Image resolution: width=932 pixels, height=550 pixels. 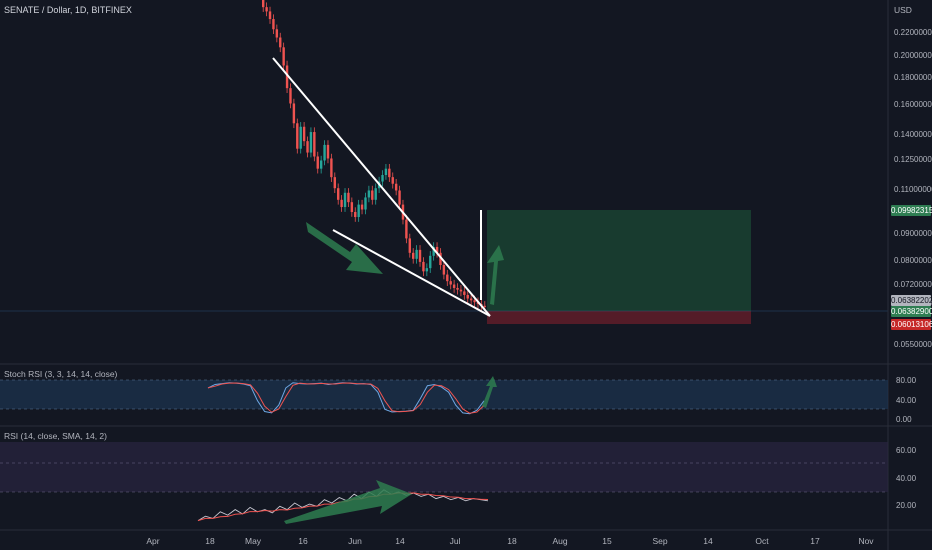 I want to click on stoch-rsi-band, so click(x=444, y=394).